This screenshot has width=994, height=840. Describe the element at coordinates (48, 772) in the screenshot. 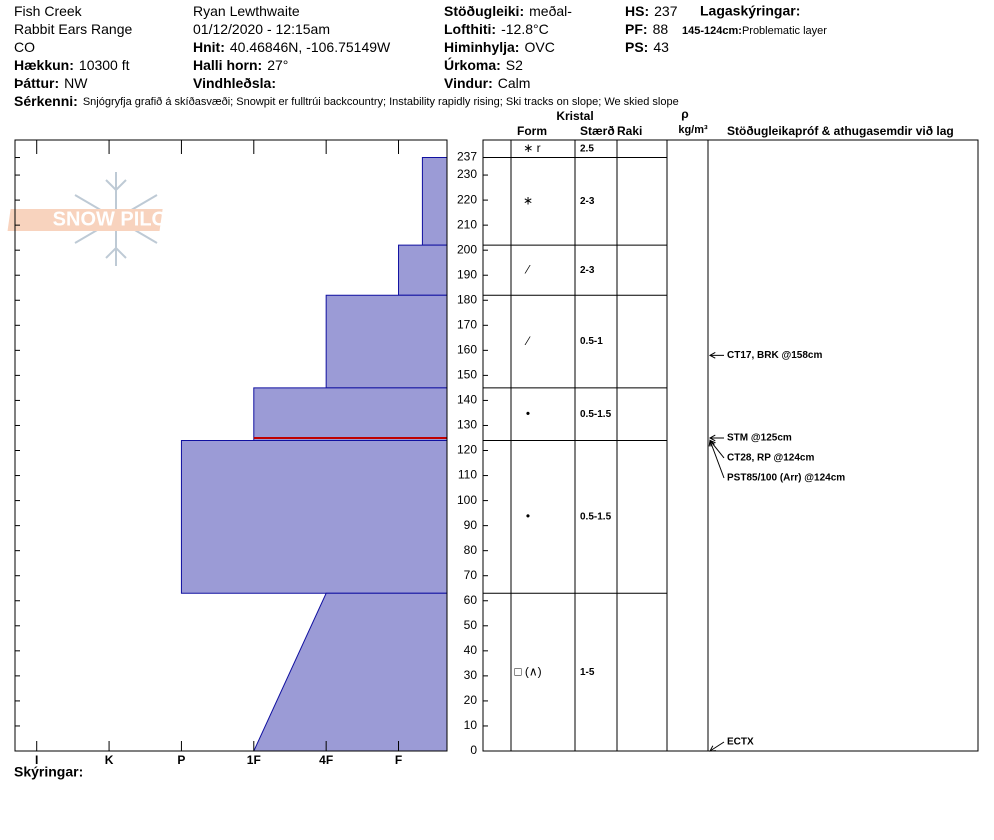

I see `footer-label: Skýringar:` at that location.